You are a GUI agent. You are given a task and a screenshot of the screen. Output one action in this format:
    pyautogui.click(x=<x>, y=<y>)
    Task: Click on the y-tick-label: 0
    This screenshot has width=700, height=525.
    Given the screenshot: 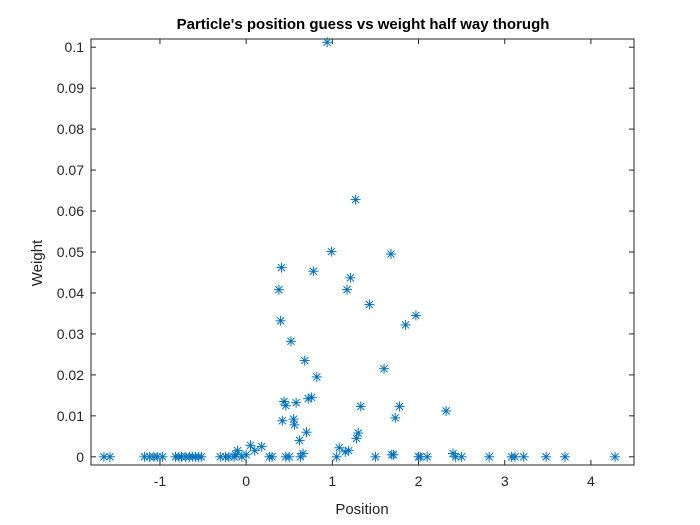 What is the action you would take?
    pyautogui.click(x=80, y=457)
    